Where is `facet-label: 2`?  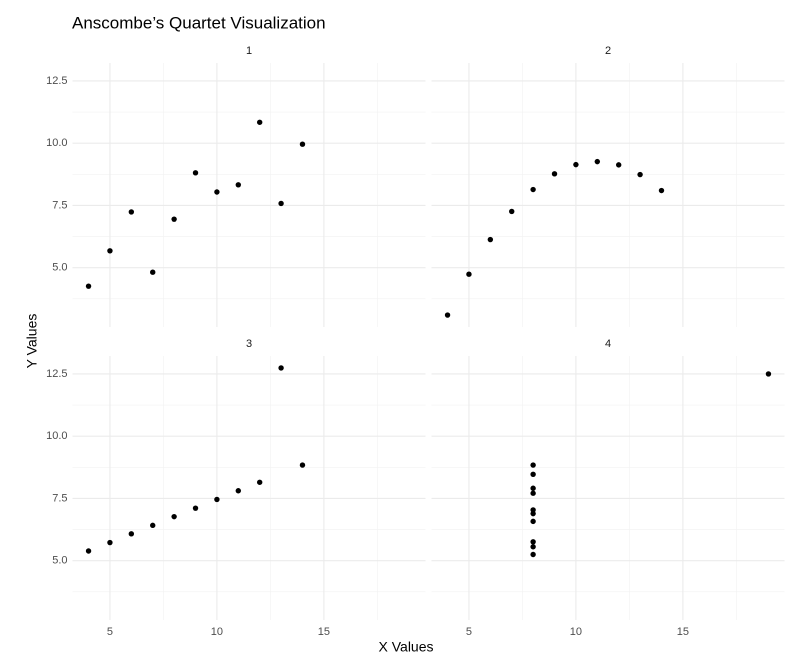 facet-label: 2 is located at coordinates (608, 51).